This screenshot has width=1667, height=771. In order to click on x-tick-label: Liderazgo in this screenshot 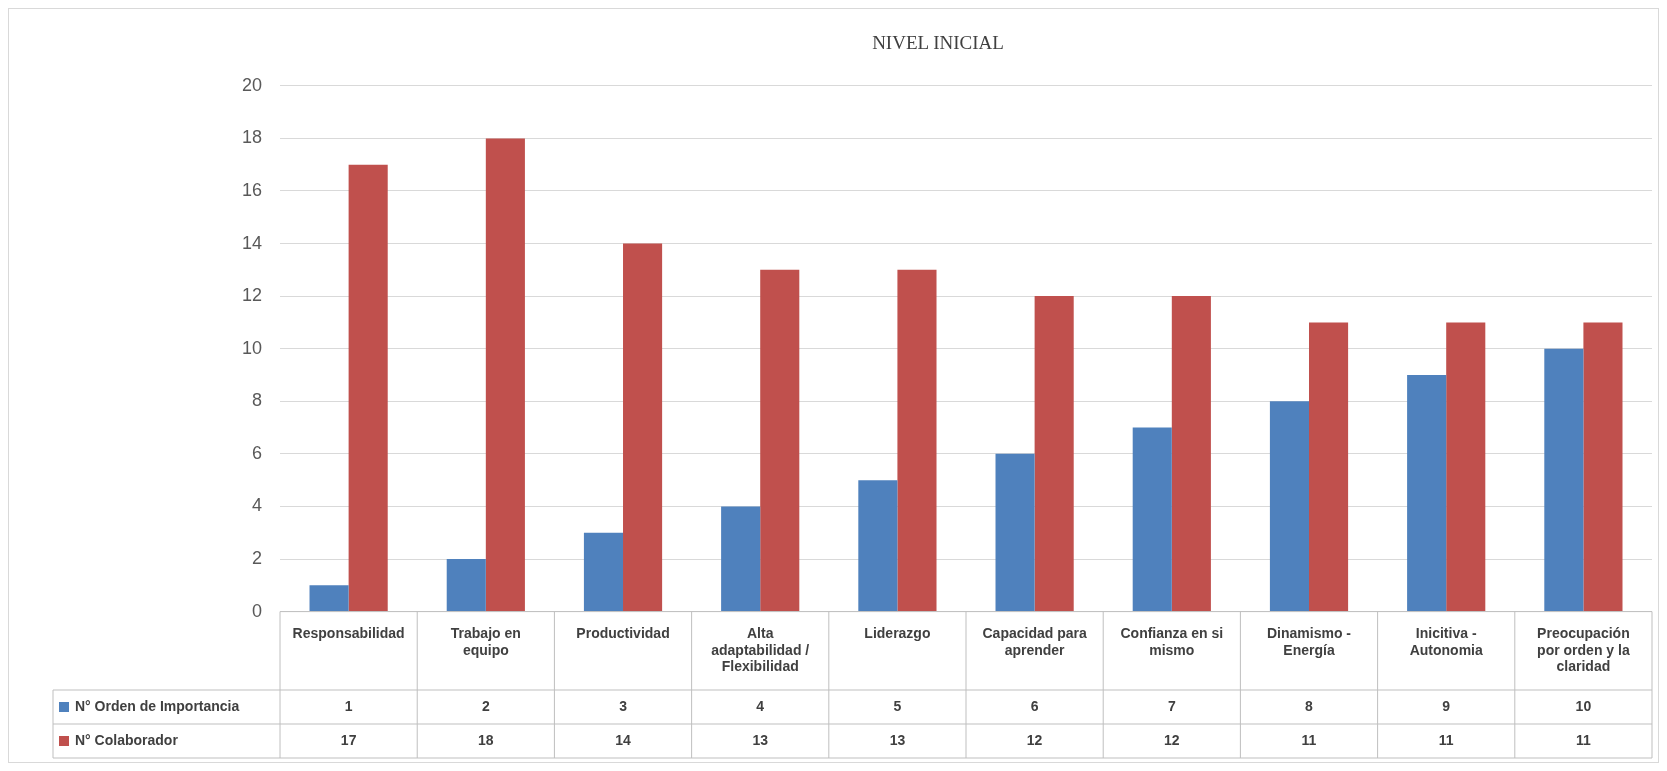, I will do `click(897, 632)`.